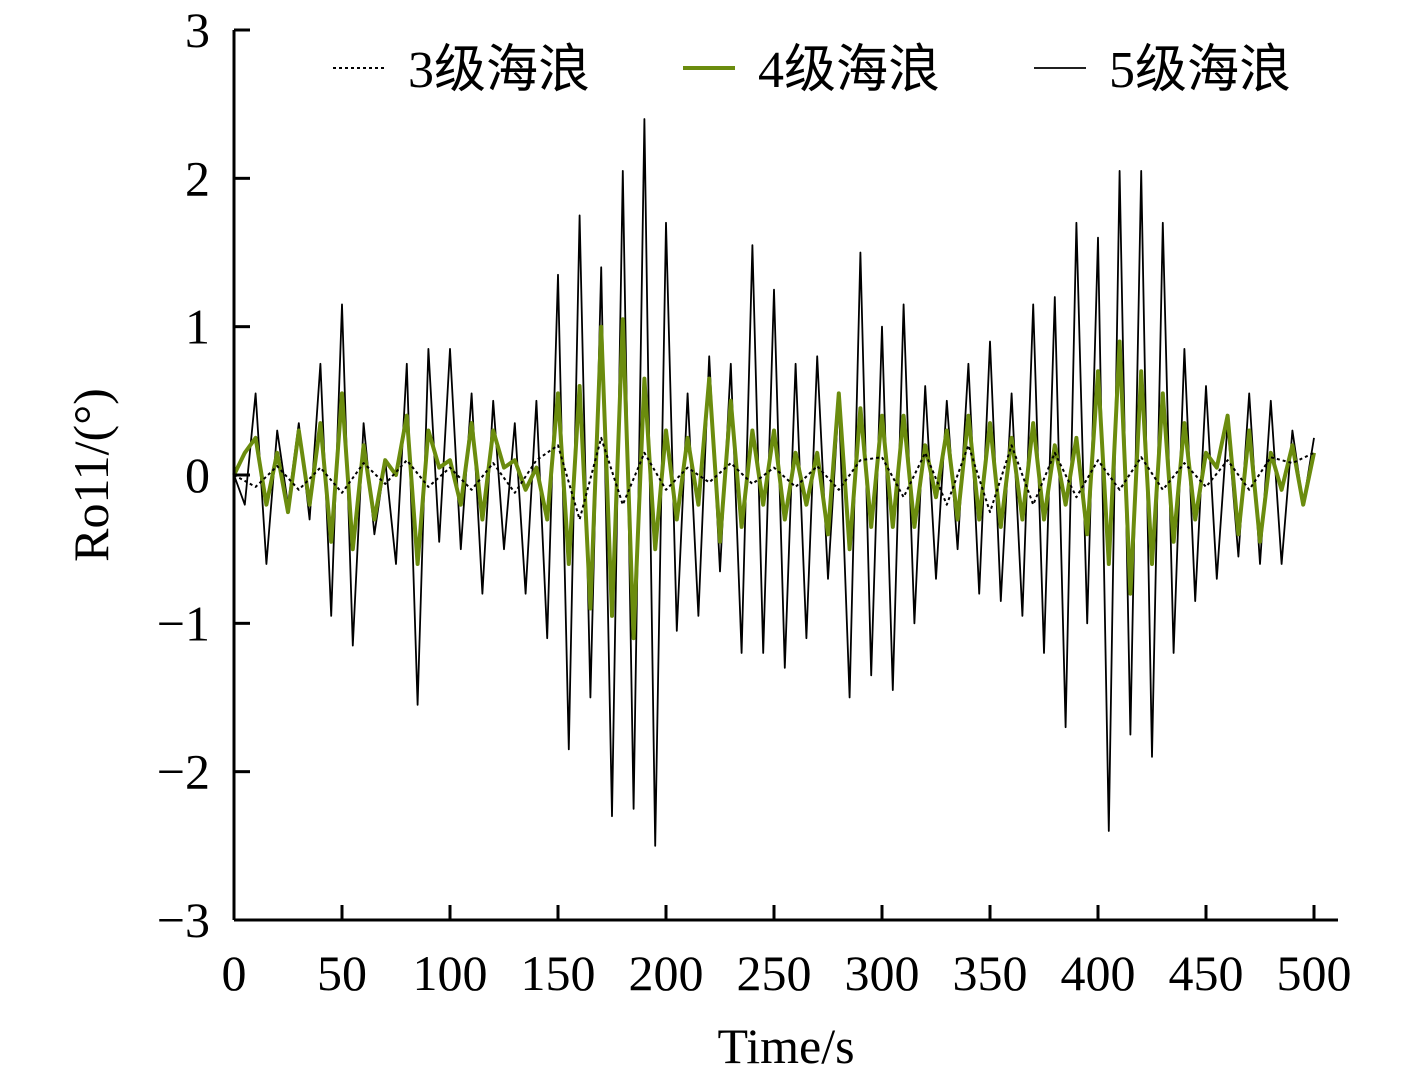  What do you see at coordinates (990, 973) in the screenshot?
I see `x-tick-label: 350` at bounding box center [990, 973].